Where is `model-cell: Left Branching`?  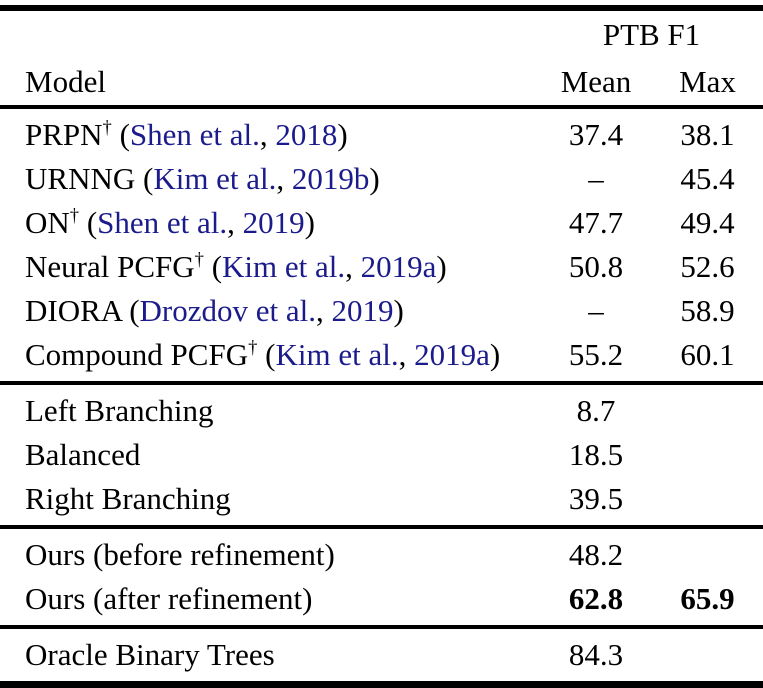
model-cell: Left Branching is located at coordinates (270, 408).